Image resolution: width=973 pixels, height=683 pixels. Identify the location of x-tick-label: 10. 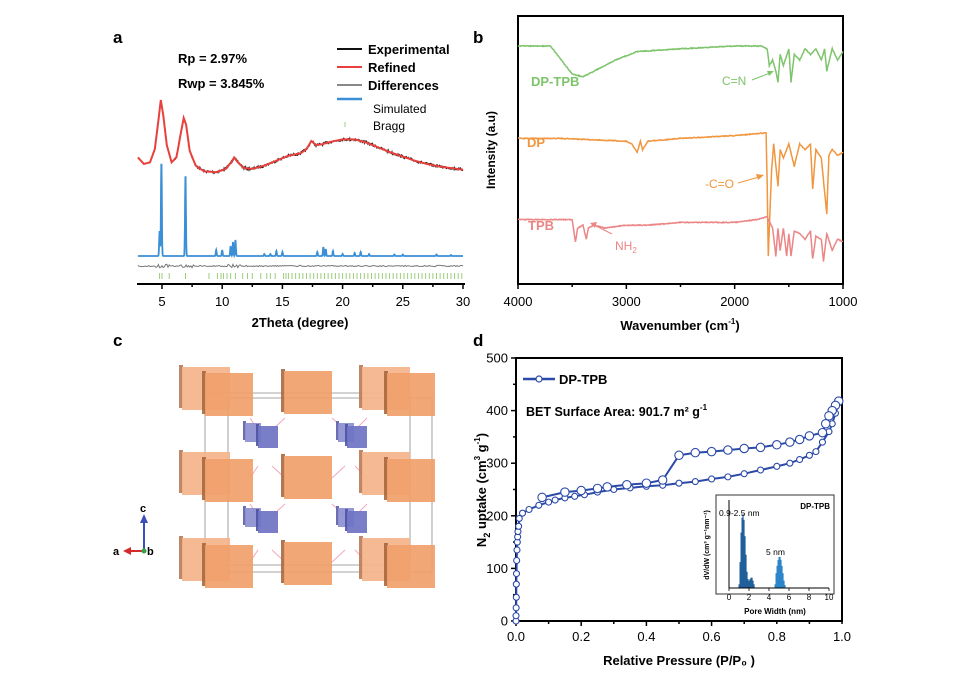
(222, 301).